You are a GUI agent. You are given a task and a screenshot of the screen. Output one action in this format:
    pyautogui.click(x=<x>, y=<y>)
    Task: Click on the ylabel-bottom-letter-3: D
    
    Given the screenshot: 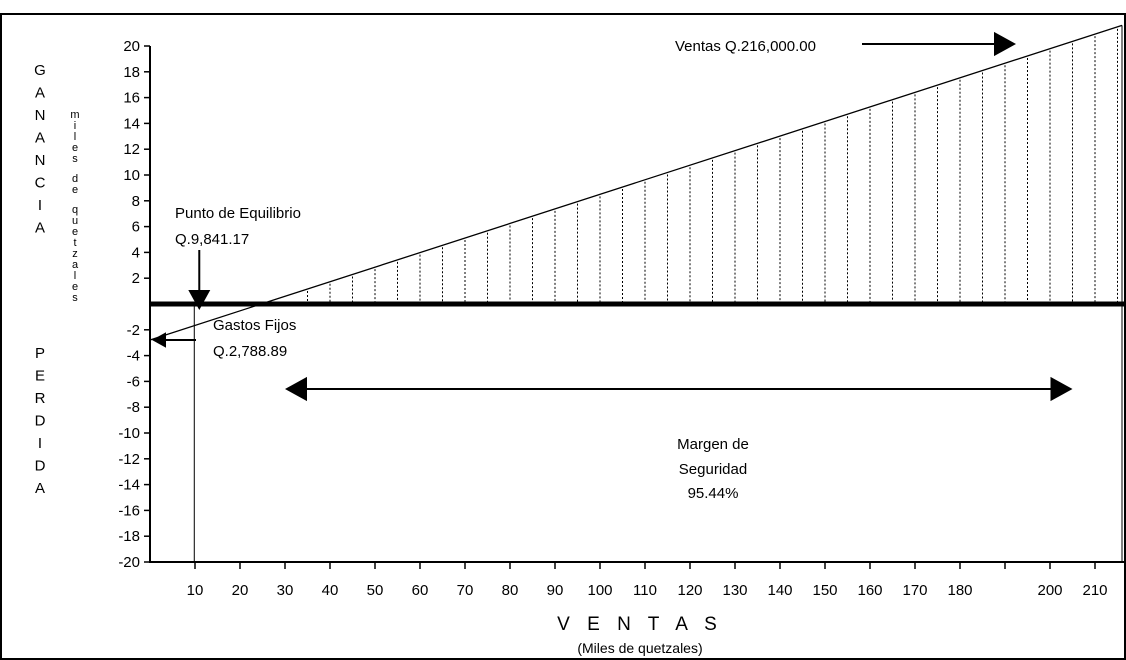 What is the action you would take?
    pyautogui.click(x=40, y=421)
    